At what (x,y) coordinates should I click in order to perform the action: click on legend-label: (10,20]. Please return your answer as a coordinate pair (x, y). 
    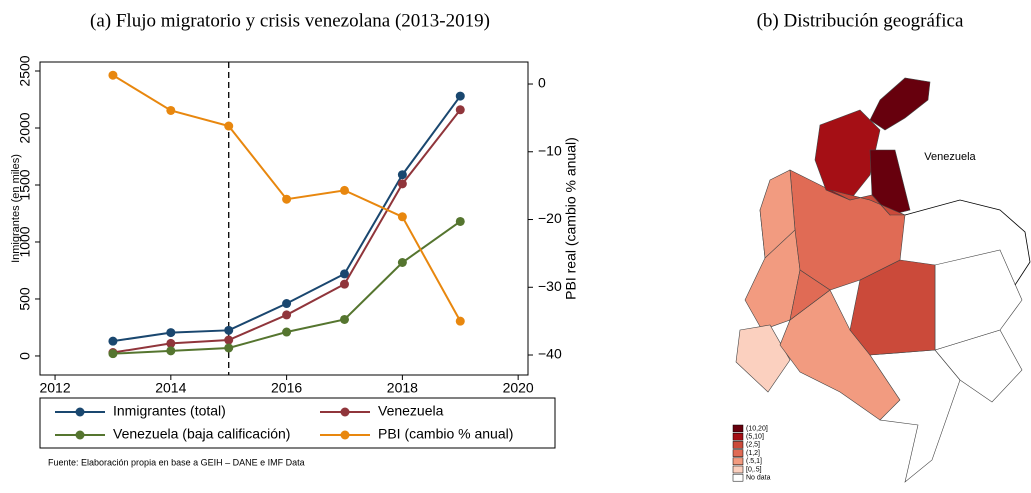
    Looking at the image, I should click on (757, 428).